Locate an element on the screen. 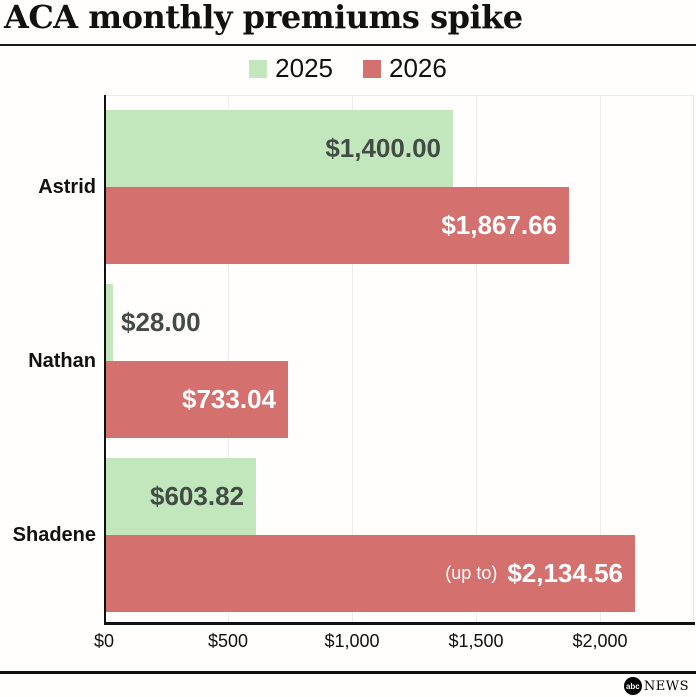  bar-value-label: $603.82 is located at coordinates (175, 496).